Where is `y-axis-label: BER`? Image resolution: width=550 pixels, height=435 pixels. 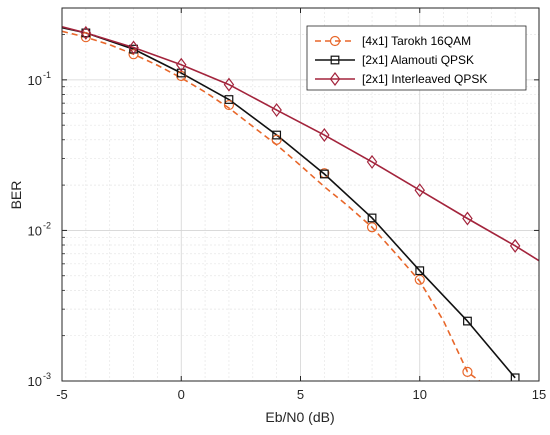 y-axis-label: BER is located at coordinates (16, 195).